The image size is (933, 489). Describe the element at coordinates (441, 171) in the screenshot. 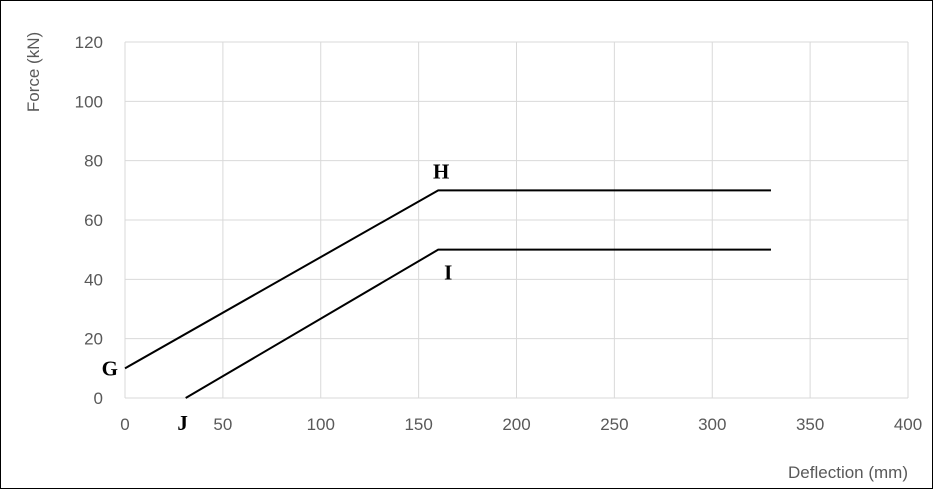

I see `point-label-h: H` at that location.